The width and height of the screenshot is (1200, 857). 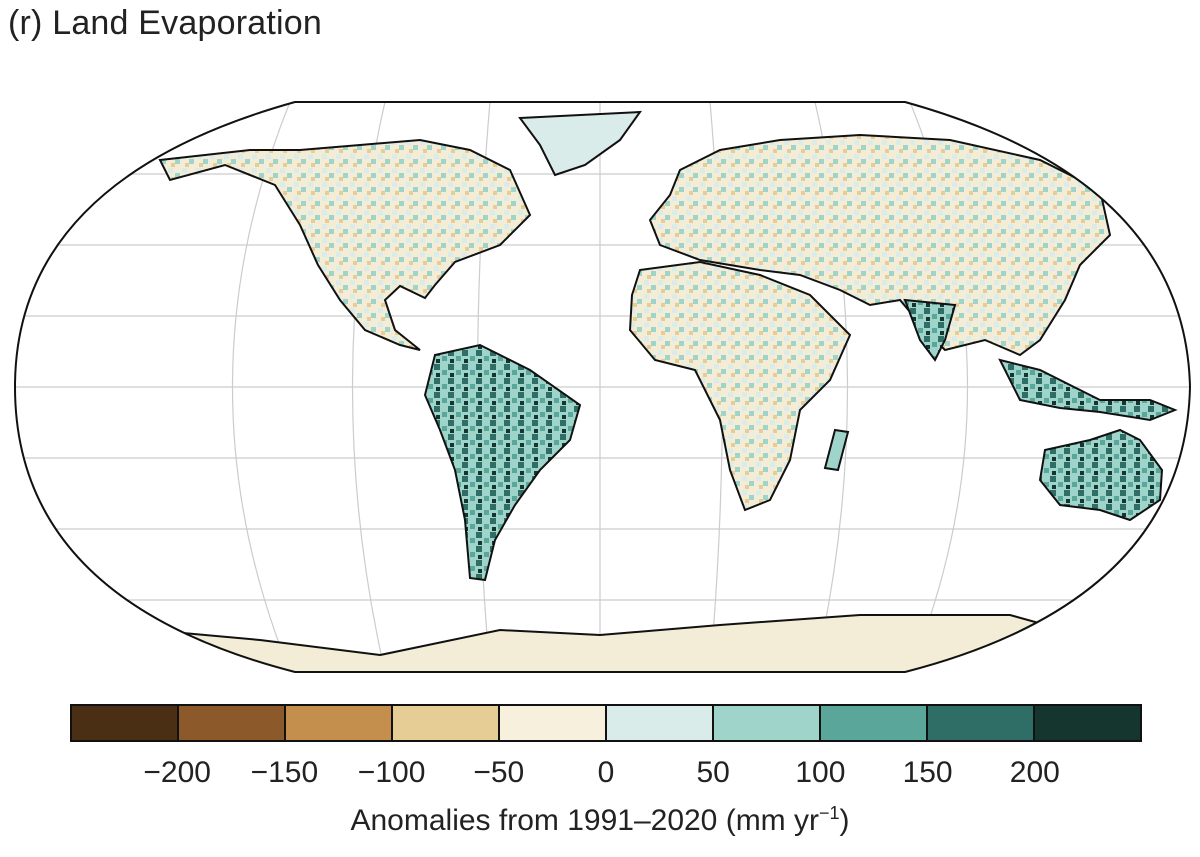 I want to click on colorbar-label: Anomalies from 1991–2020 (mm yr−1), so click(x=600, y=820).